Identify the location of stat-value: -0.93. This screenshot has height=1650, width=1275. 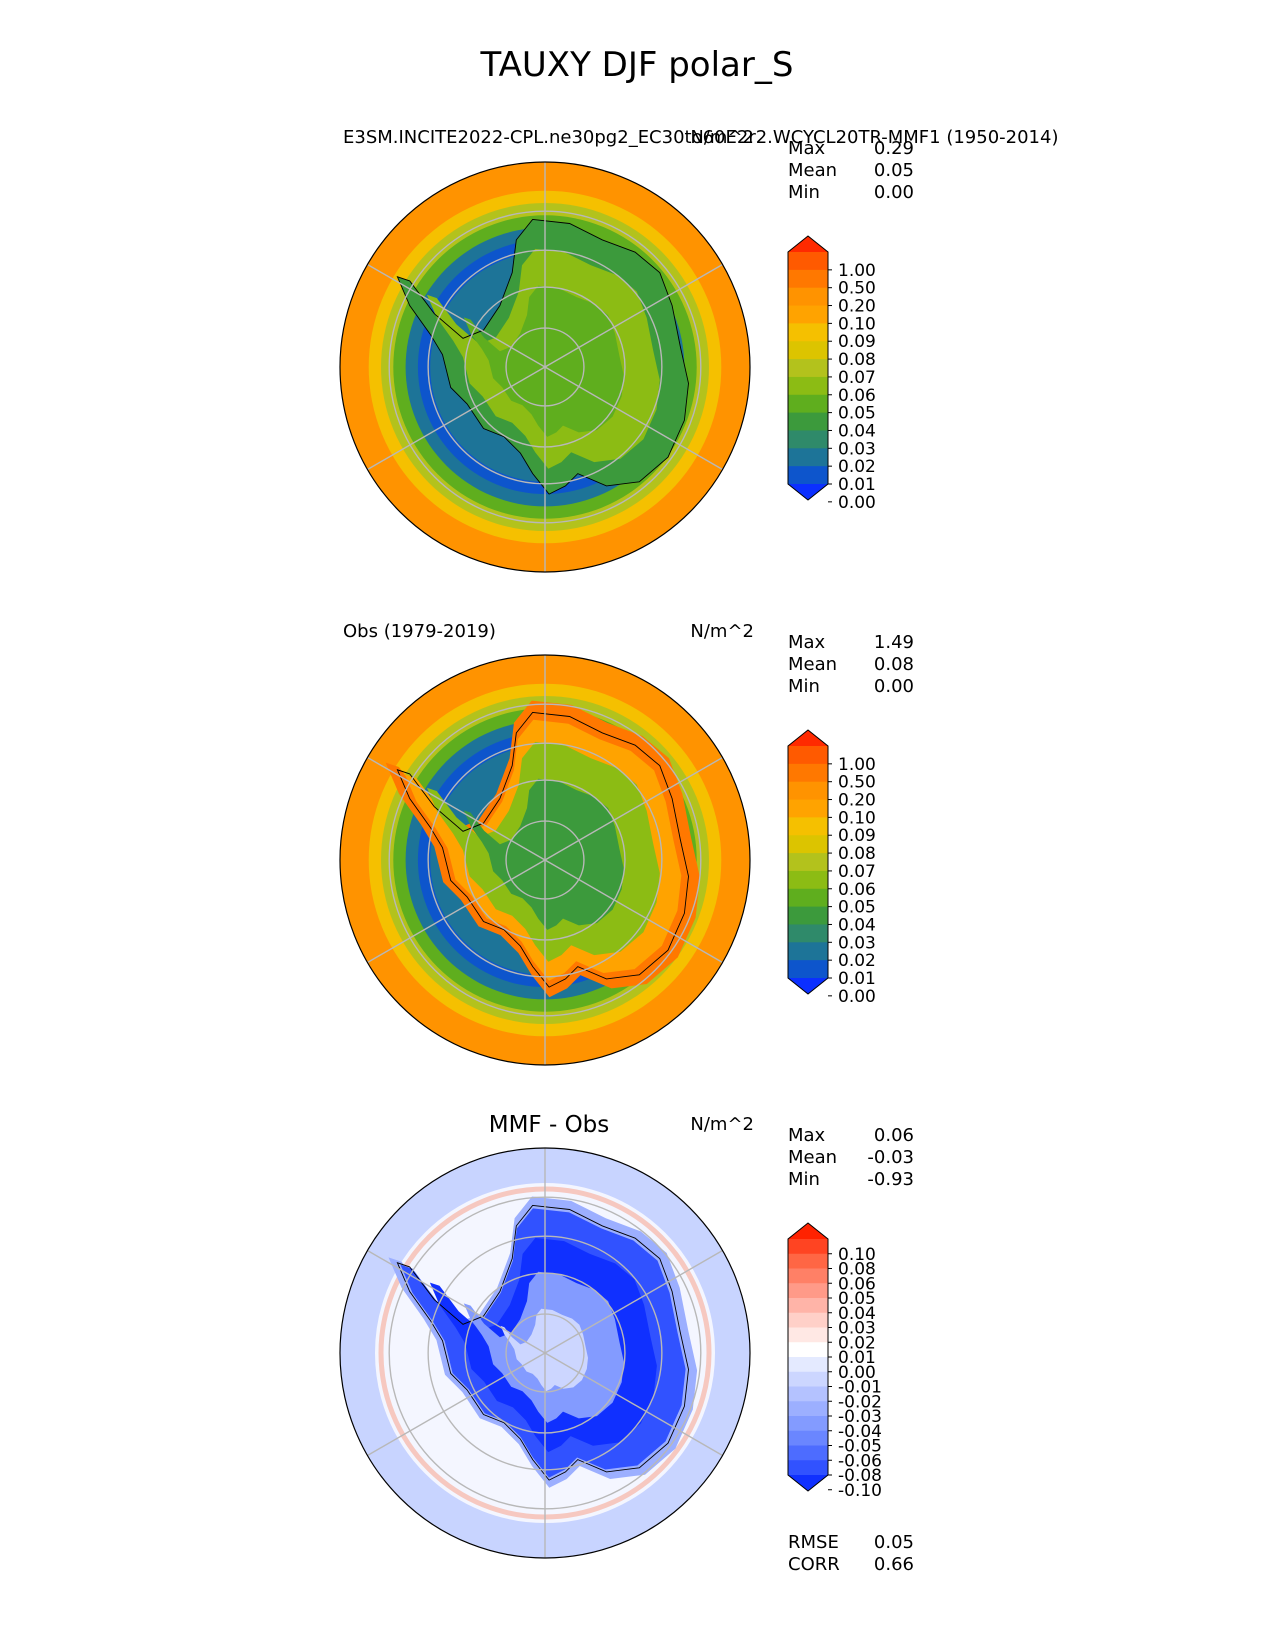
(890, 1179).